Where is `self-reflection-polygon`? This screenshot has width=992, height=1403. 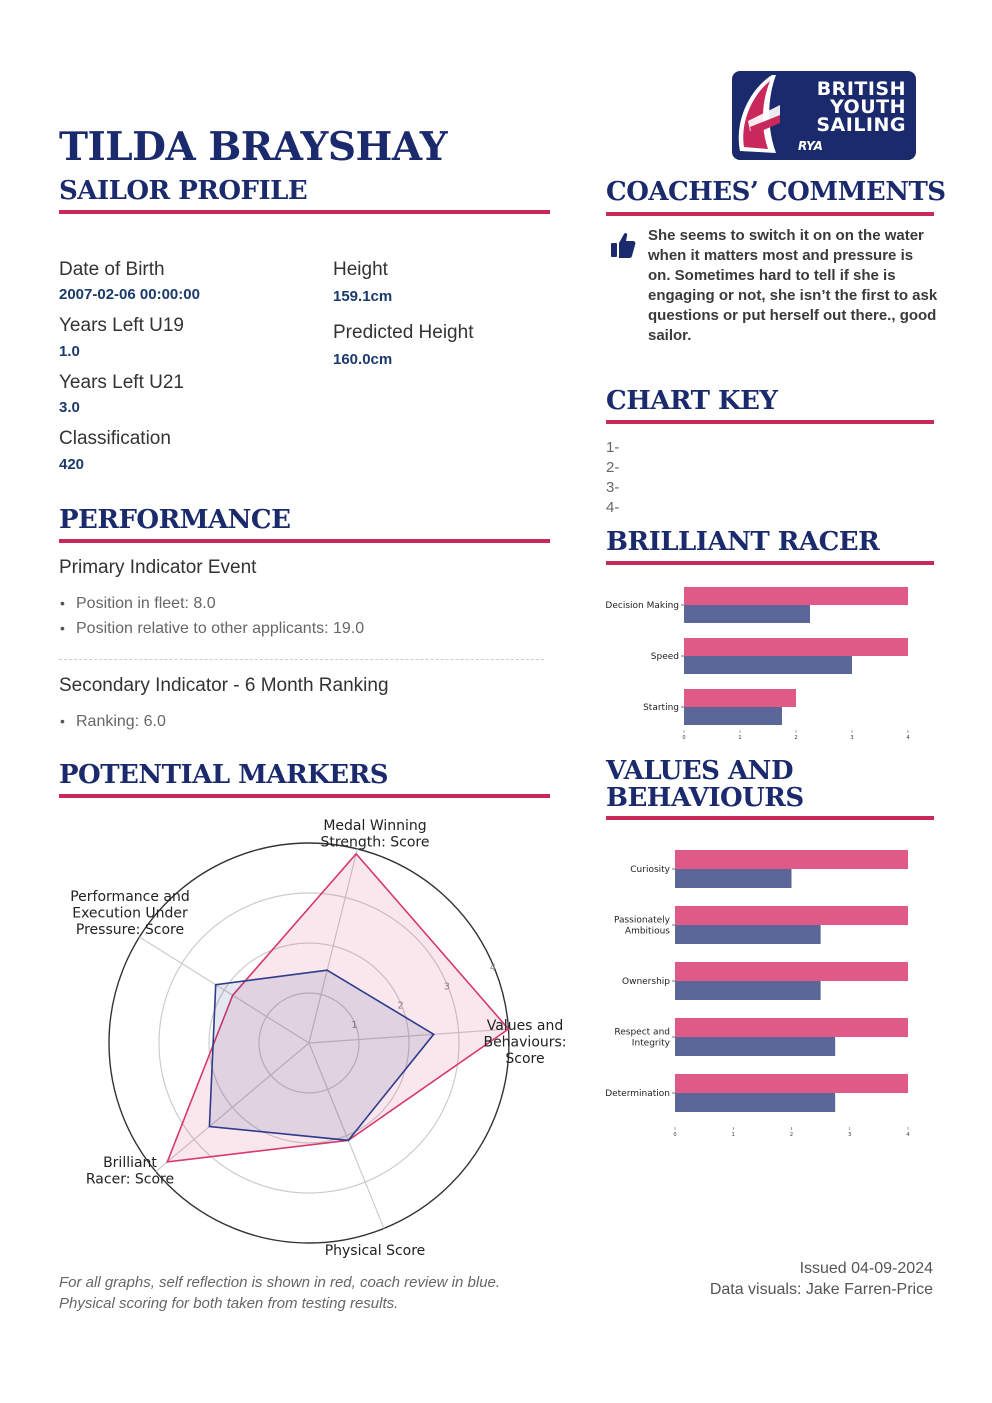
self-reflection-polygon is located at coordinates (338, 1007).